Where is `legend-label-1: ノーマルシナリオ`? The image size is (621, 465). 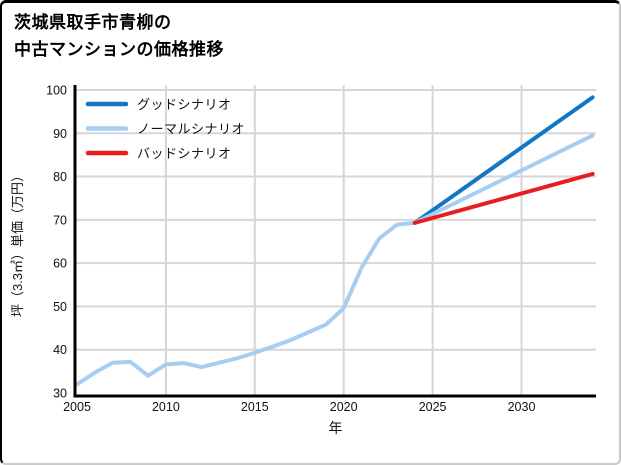 legend-label-1: ノーマルシナリオ is located at coordinates (191, 128).